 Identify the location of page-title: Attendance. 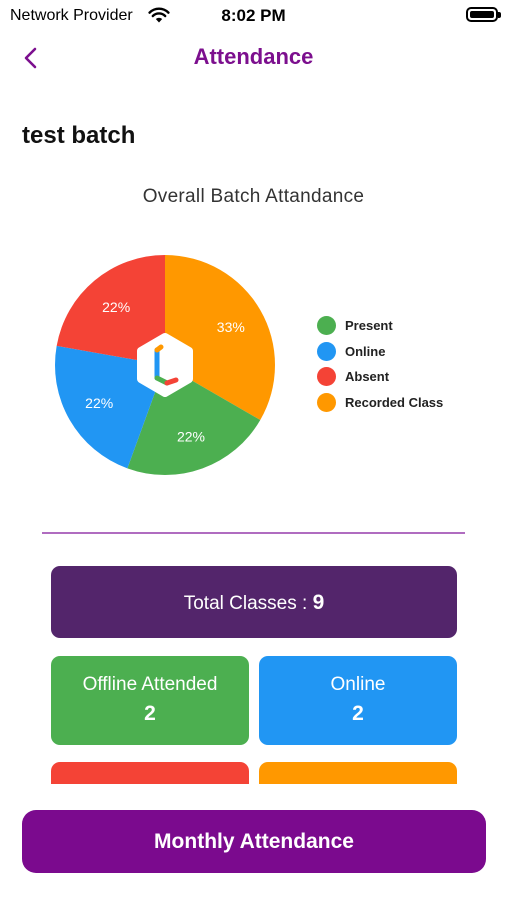
(253, 56).